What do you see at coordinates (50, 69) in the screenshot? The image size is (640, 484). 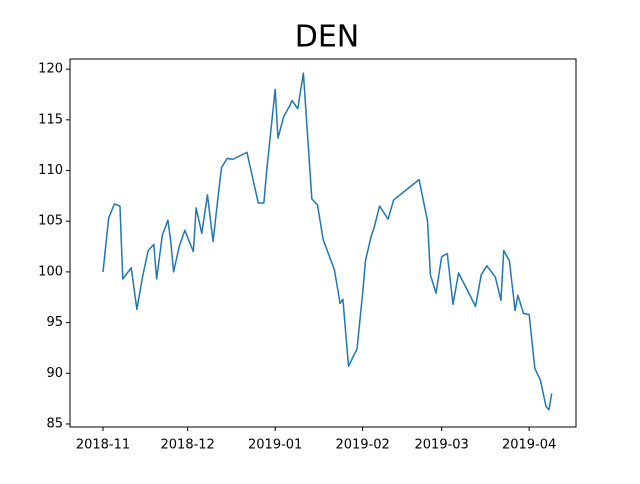 I see `y-tick-label: 120` at bounding box center [50, 69].